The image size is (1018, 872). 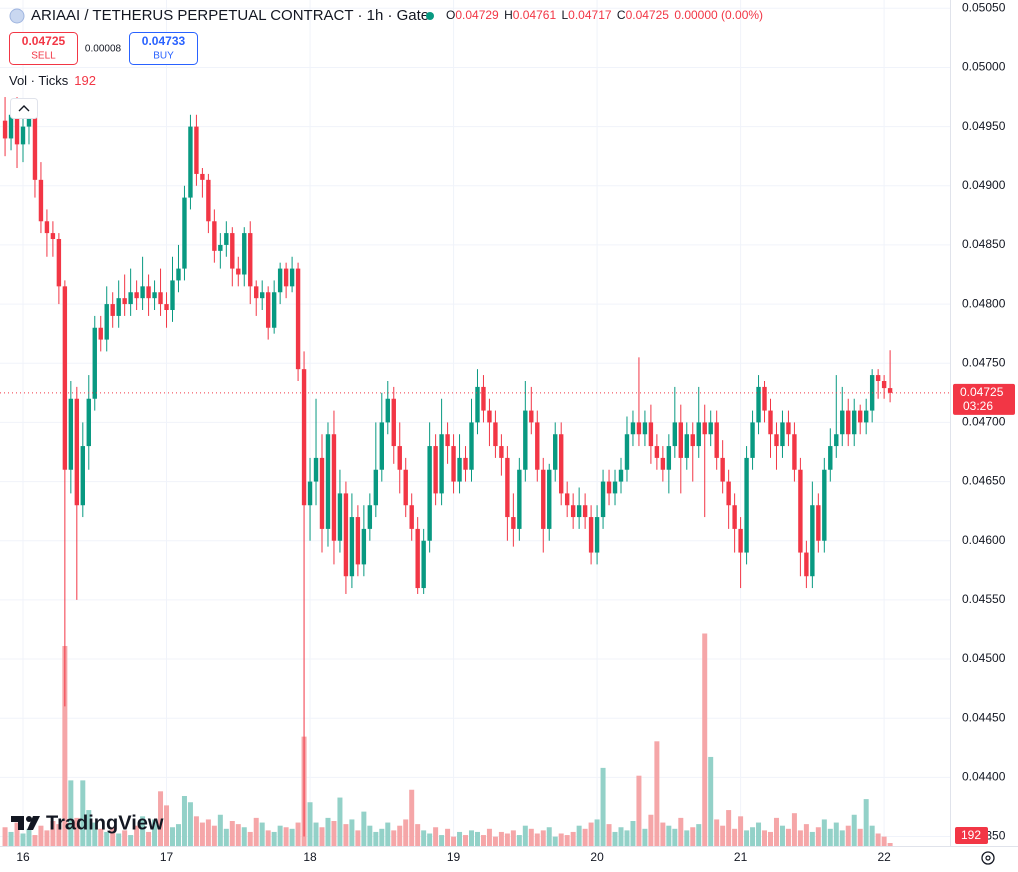 I want to click on market-status, so click(x=430, y=16).